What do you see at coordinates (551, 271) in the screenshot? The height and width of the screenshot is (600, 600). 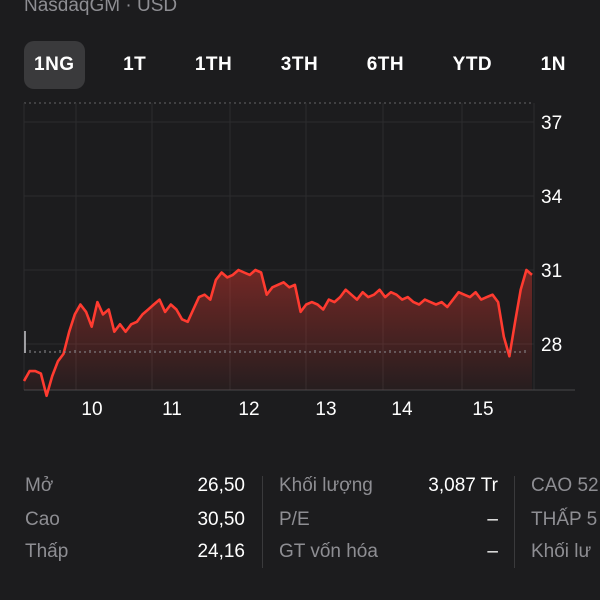 I see `y-tick-label: 31` at bounding box center [551, 271].